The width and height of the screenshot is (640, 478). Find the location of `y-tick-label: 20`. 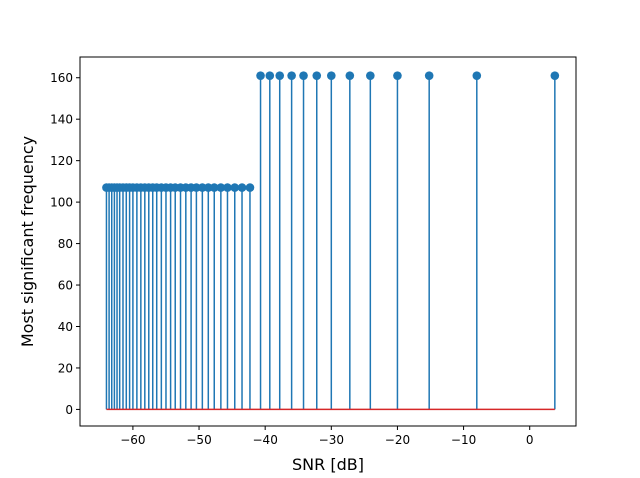

y-tick-label: 20 is located at coordinates (65, 368).